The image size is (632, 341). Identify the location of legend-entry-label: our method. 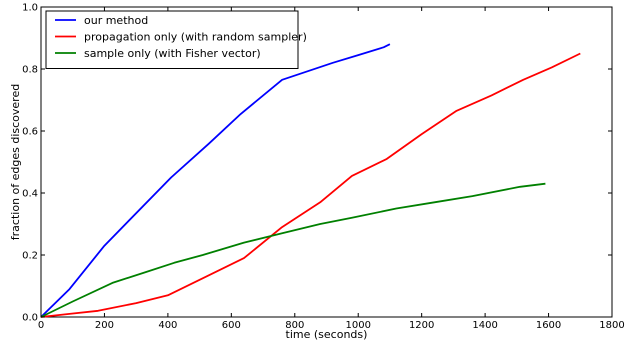
(116, 20).